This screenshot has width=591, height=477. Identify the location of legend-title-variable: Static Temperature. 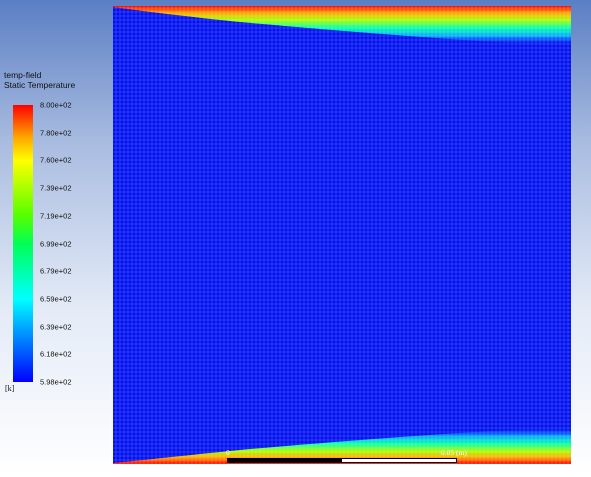
(40, 85).